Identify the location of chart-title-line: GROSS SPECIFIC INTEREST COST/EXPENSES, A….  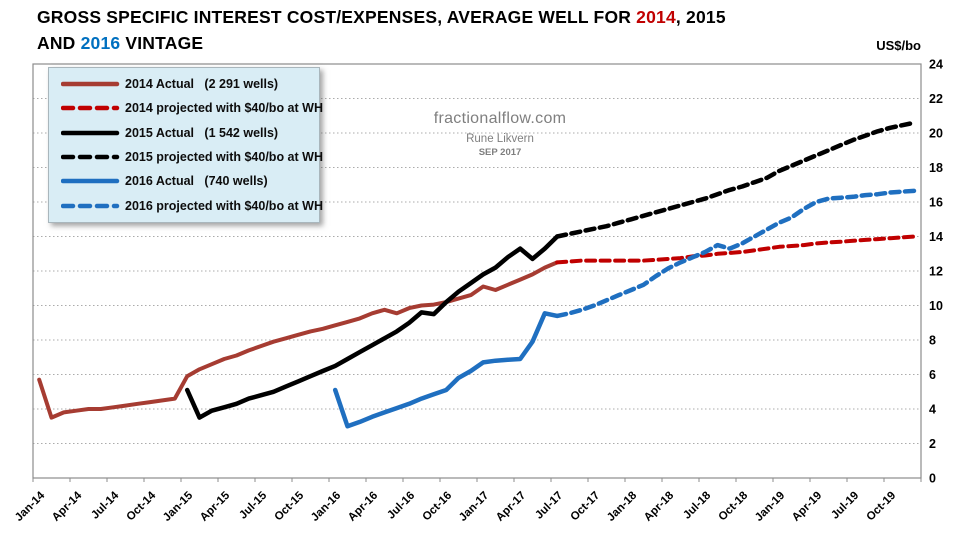
(457, 17).